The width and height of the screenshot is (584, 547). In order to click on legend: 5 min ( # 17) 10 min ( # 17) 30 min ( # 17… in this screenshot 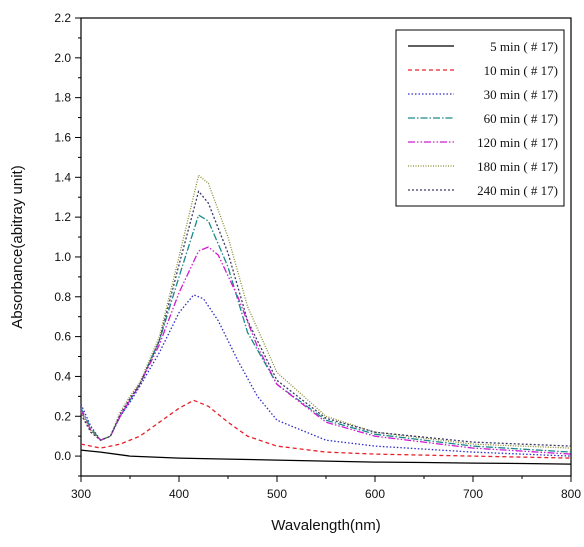, I will do `click(480, 118)`.